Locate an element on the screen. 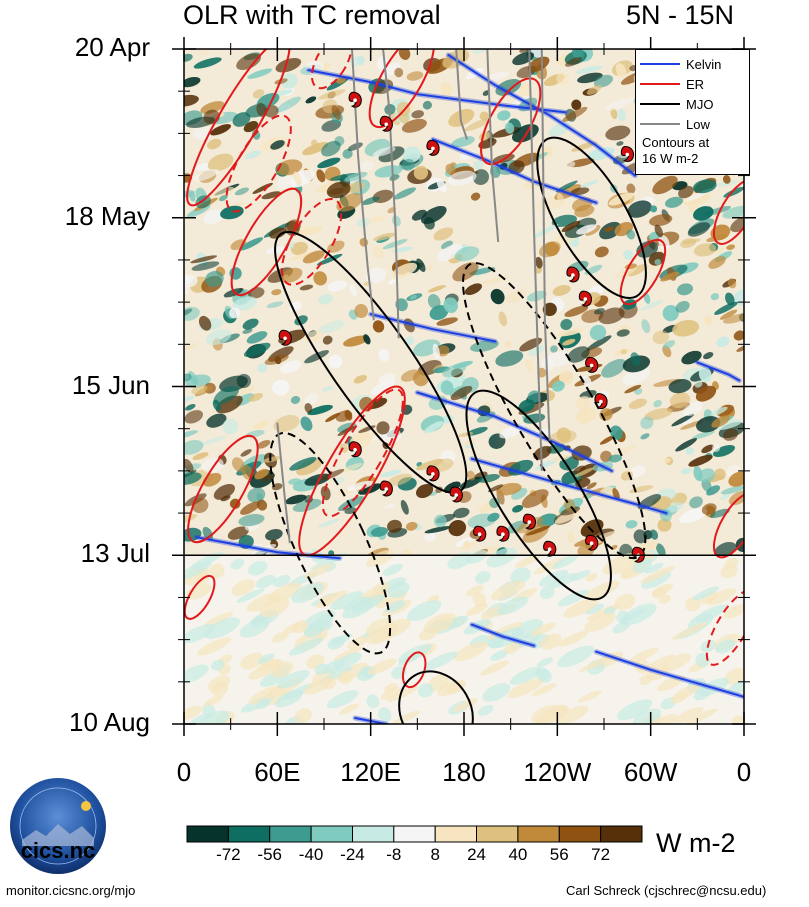 The width and height of the screenshot is (809, 907). cicsnc-logo: cics.nc is located at coordinates (58, 826).